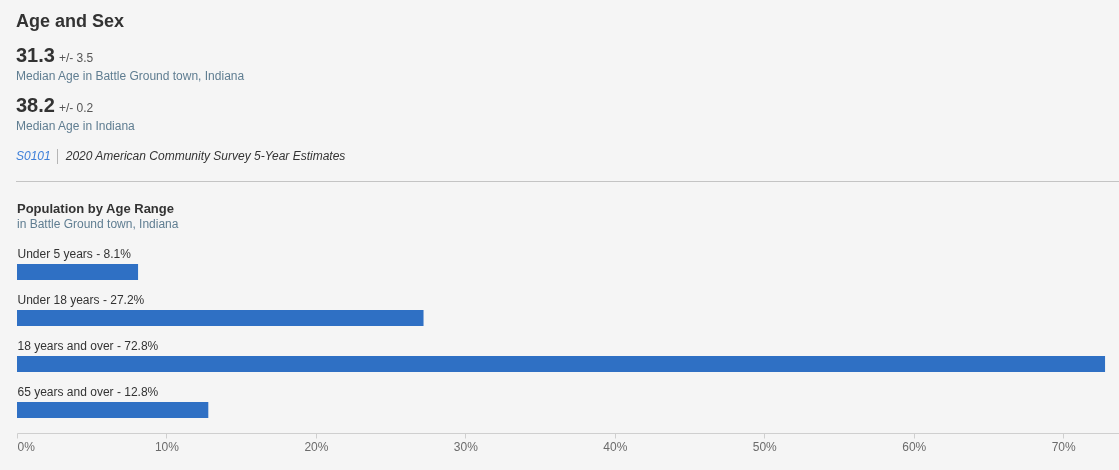 The width and height of the screenshot is (1119, 470). What do you see at coordinates (70, 21) in the screenshot?
I see `text: Age and Sex` at bounding box center [70, 21].